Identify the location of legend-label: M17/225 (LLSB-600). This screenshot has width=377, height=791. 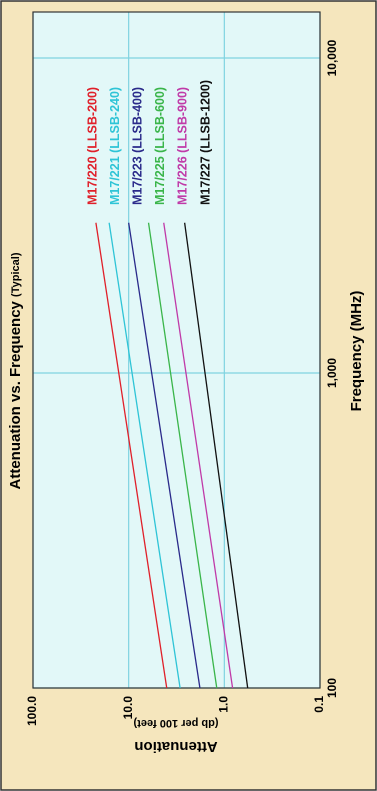
(160, 146).